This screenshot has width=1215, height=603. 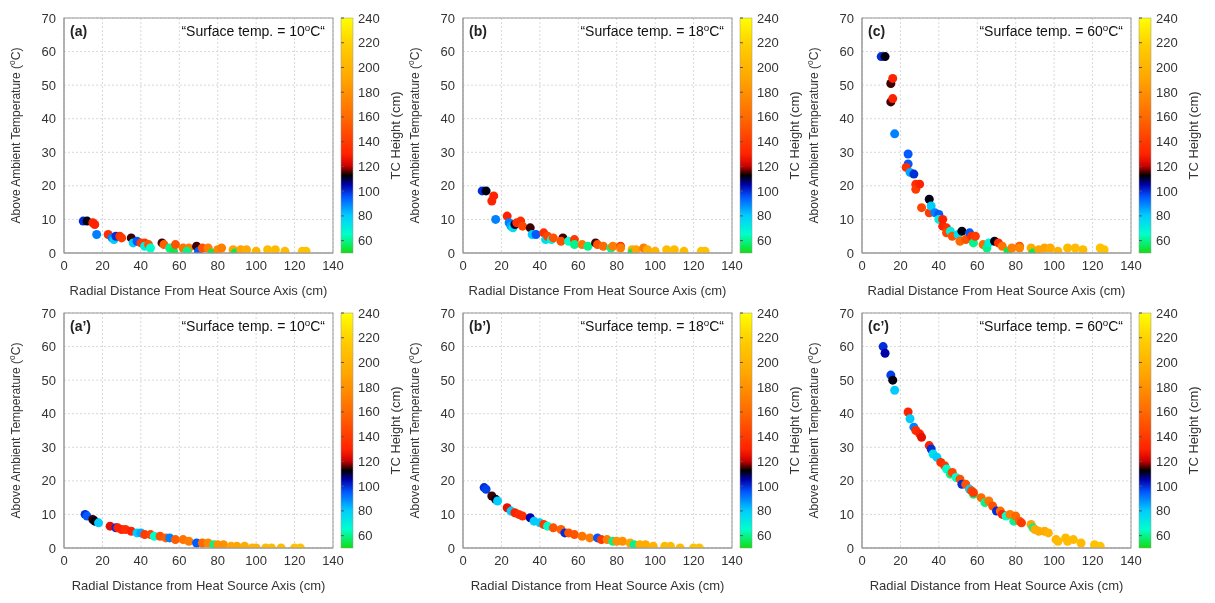 What do you see at coordinates (1051, 325) in the screenshot?
I see `annotation: “Surface temp. = 60$^{o}$C“` at bounding box center [1051, 325].